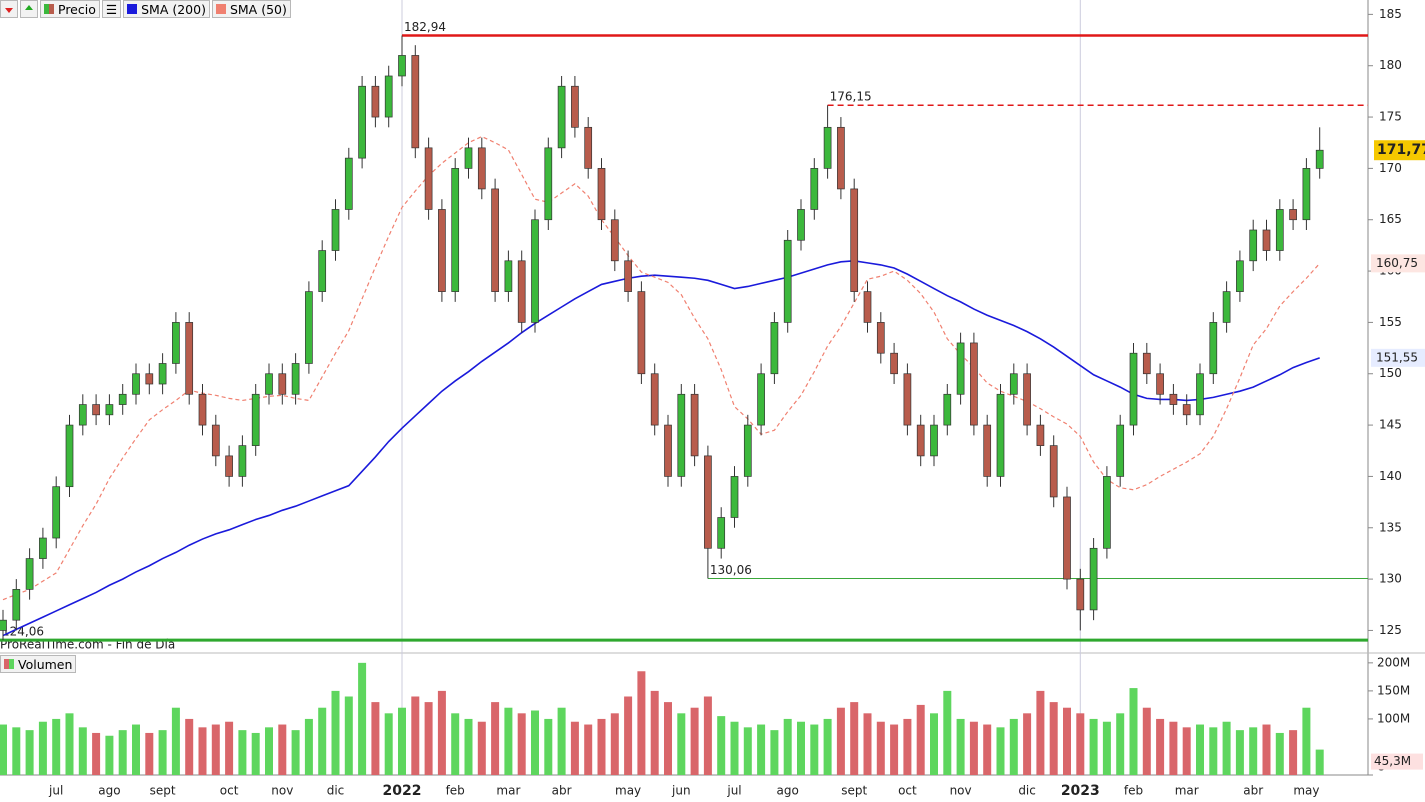 The image size is (1425, 802). I want to click on last-price-label: 171,77, so click(1401, 150).